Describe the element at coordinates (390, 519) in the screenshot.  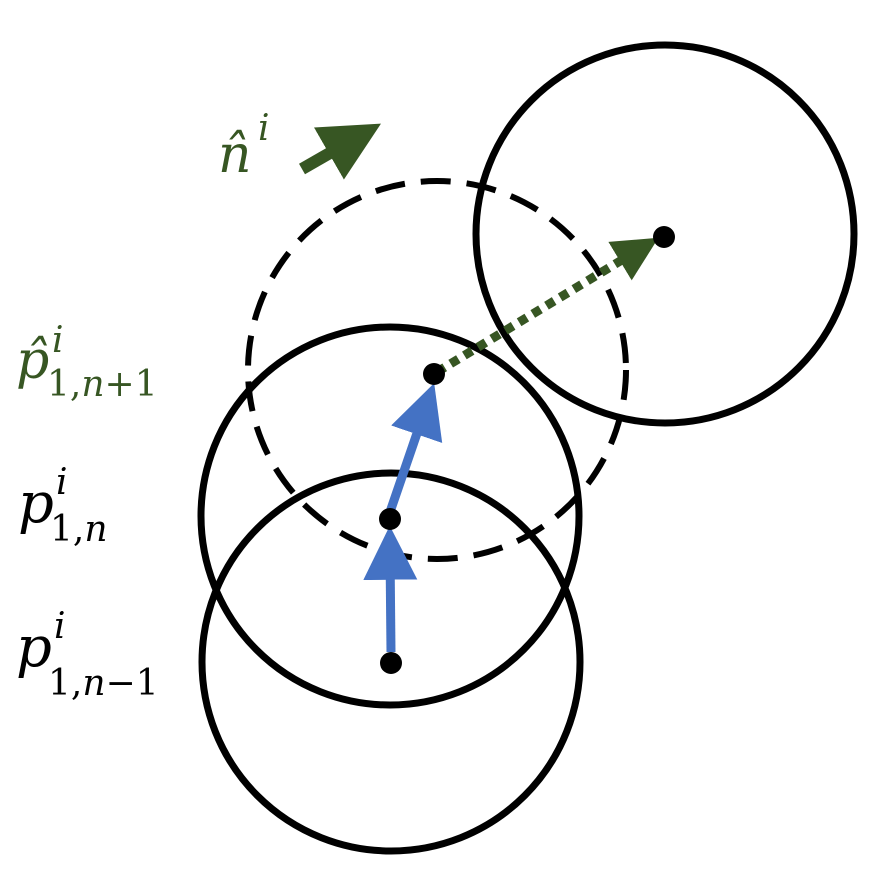
I see `point-current` at that location.